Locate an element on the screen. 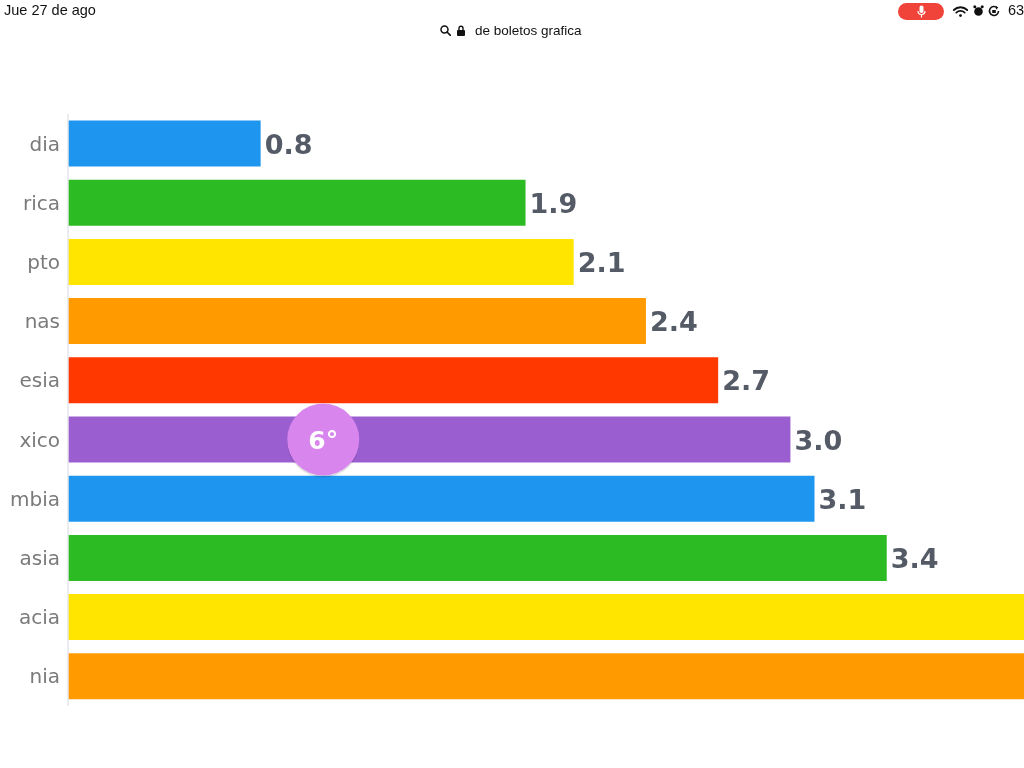 This screenshot has width=1024, height=768. y-tick-label: esia is located at coordinates (39, 380).